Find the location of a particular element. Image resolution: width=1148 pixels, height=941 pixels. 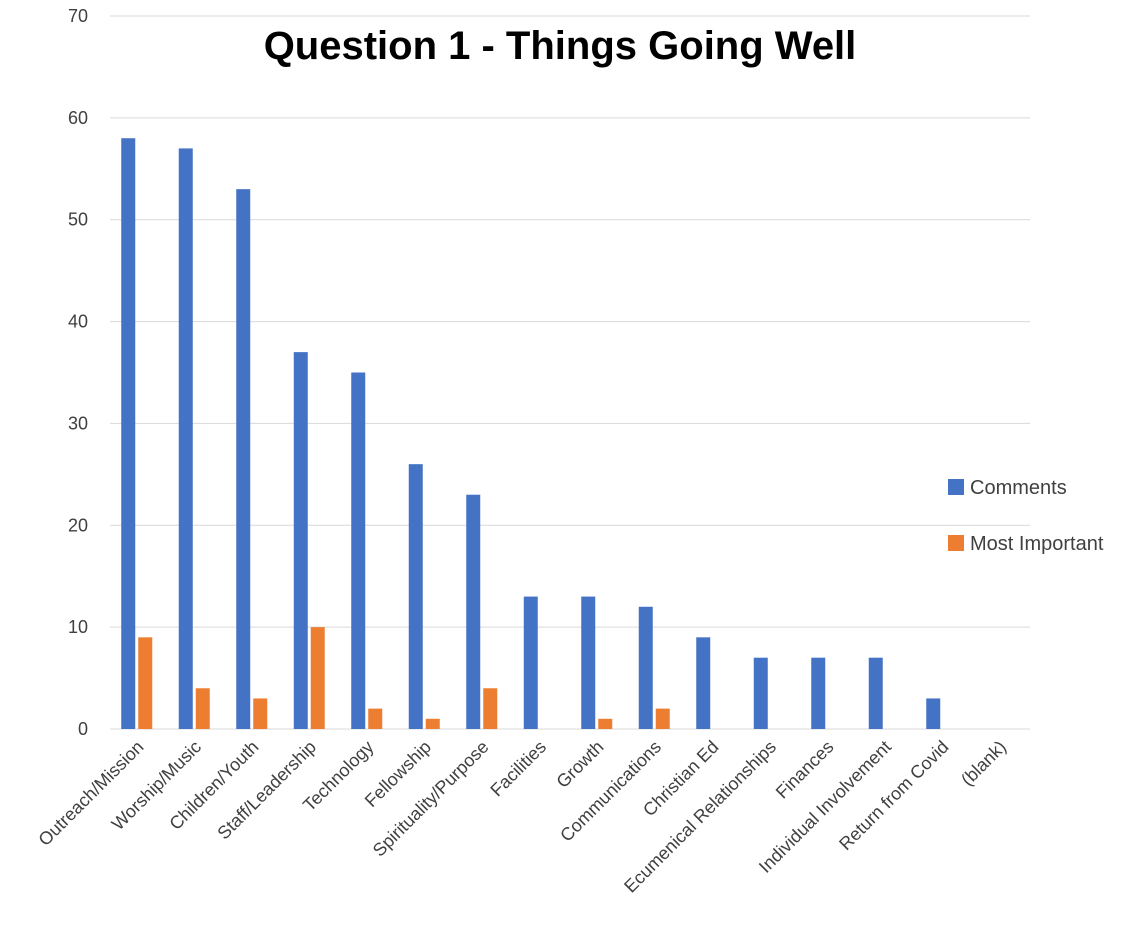

x-tick-label: Growth is located at coordinates (579, 764).